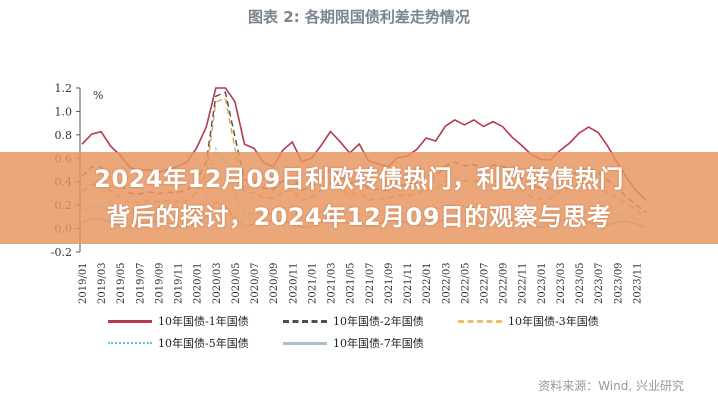 Image resolution: width=718 pixels, height=400 pixels. What do you see at coordinates (389, 283) in the screenshot?
I see `x-tick-label: 2021/09` at bounding box center [389, 283].